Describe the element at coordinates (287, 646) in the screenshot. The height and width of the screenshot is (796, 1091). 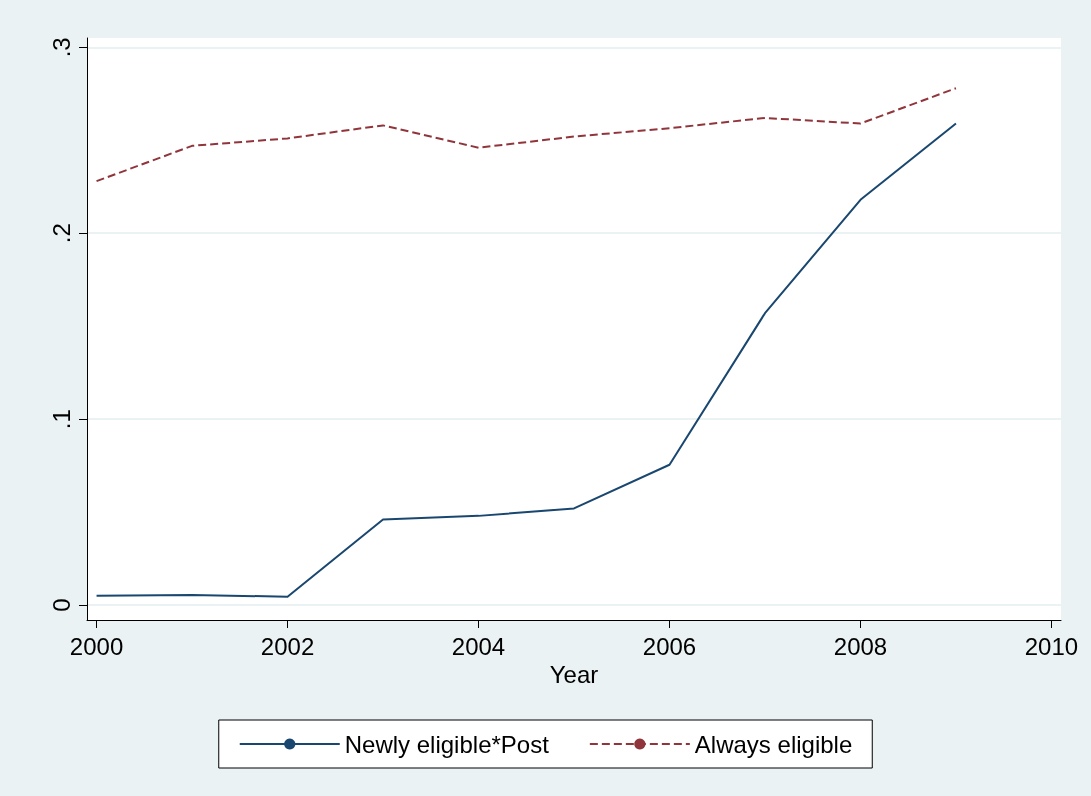
I see `x-tick-label: 2002` at that location.